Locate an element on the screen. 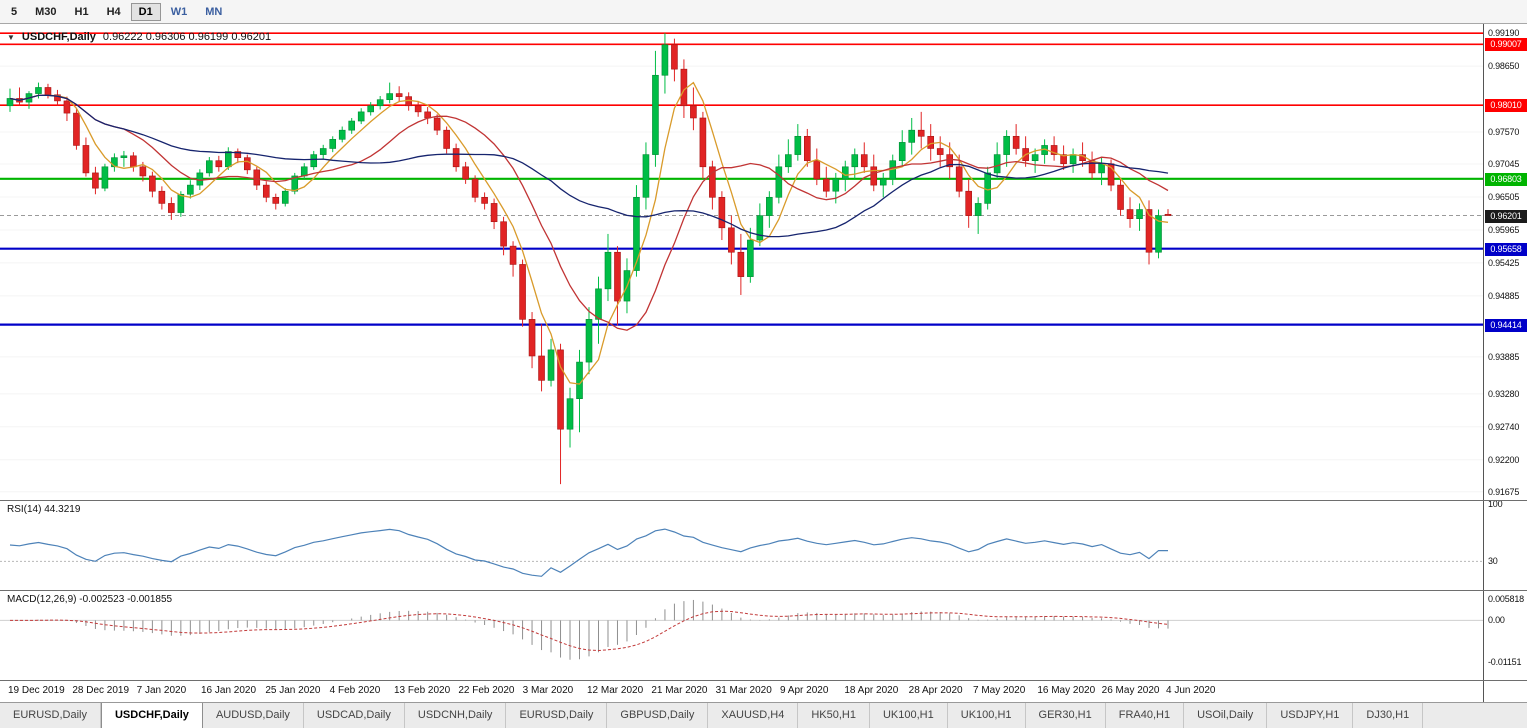  macd-axis-label: 0.00 is located at coordinates (1496, 620).